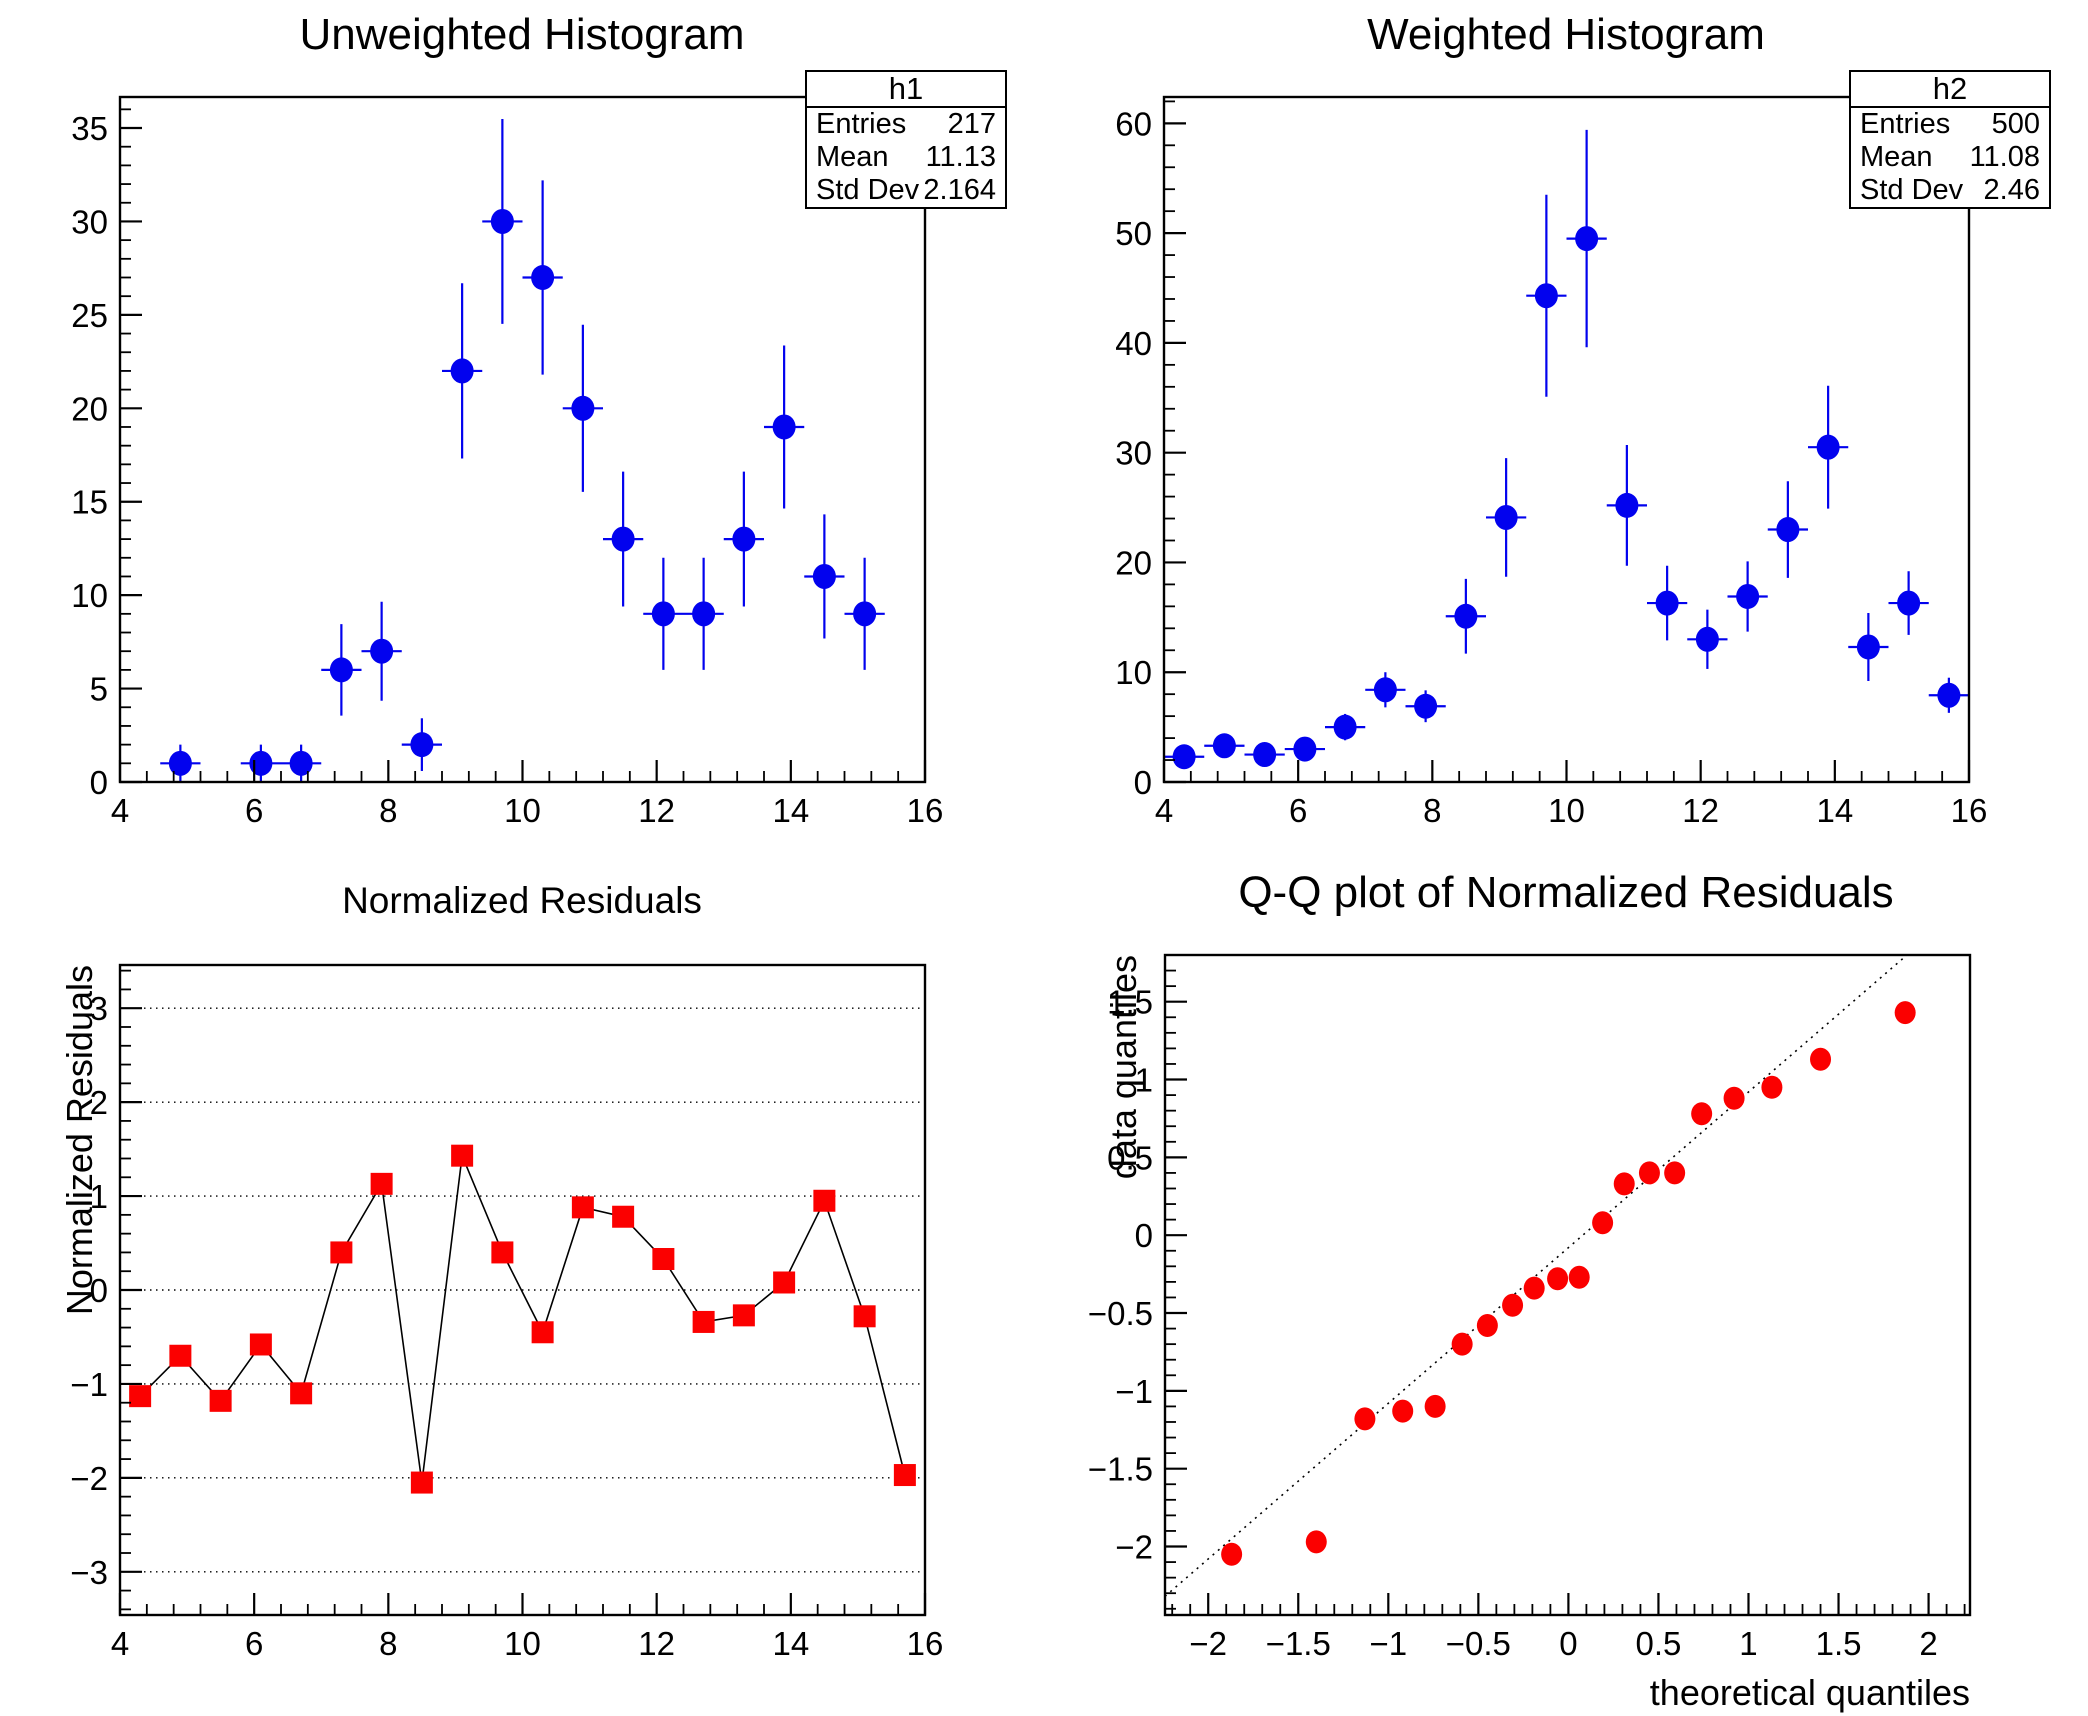 This screenshot has width=2088, height=1716. I want to click on stats-value: 11.08, so click(2004, 157).